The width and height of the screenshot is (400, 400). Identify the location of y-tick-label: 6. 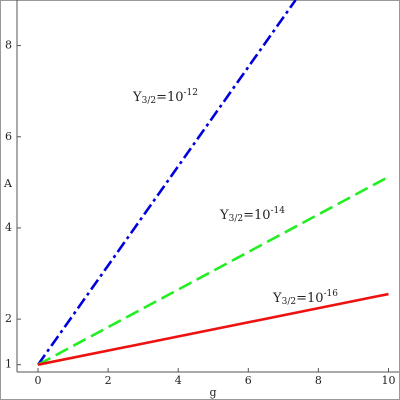
(8, 136).